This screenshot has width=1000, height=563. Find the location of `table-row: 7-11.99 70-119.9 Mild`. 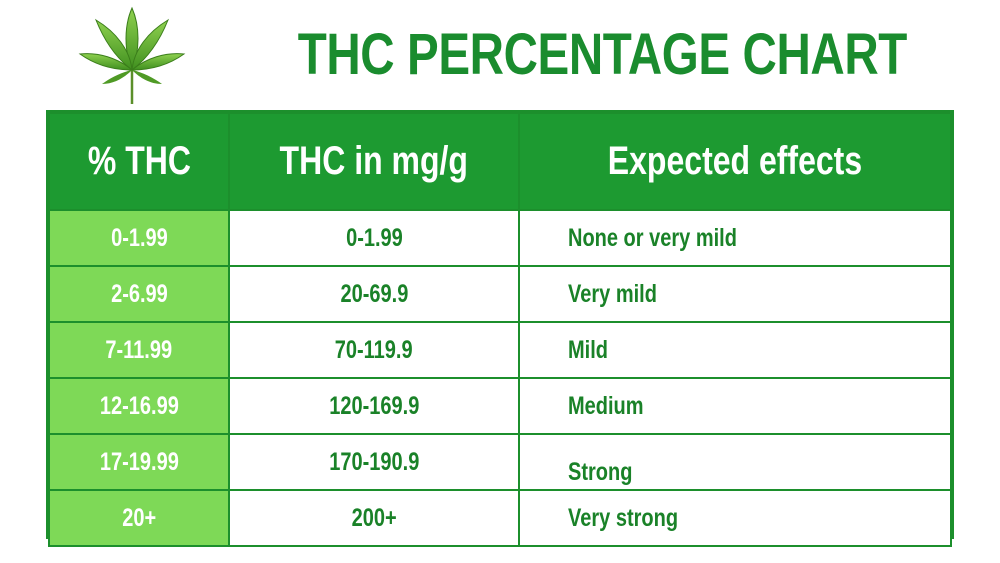

table-row: 7-11.99 70-119.9 Mild is located at coordinates (500, 350).